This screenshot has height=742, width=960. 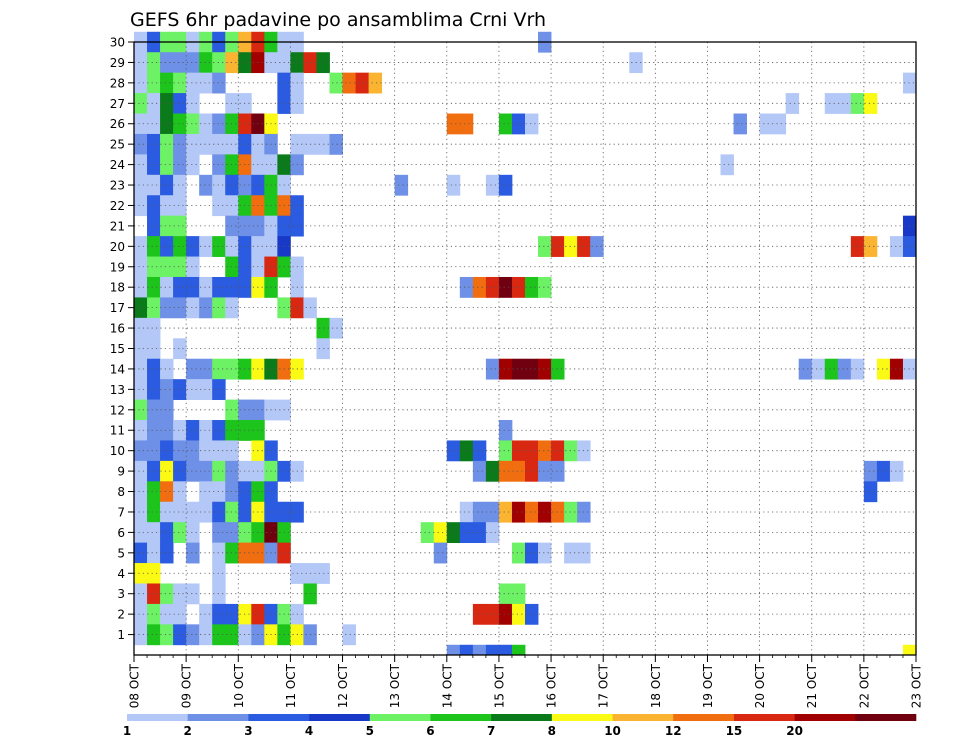 I want to click on x-tick-label: 21 OCT, so click(x=812, y=685).